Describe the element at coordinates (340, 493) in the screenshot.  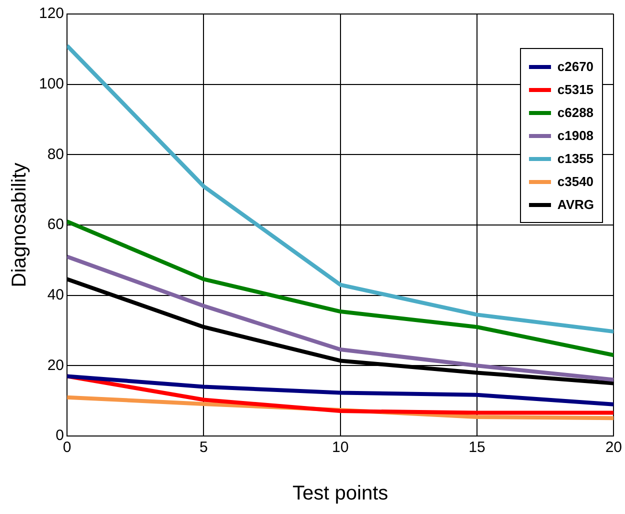
I see `x-axis-title: Test points` at that location.